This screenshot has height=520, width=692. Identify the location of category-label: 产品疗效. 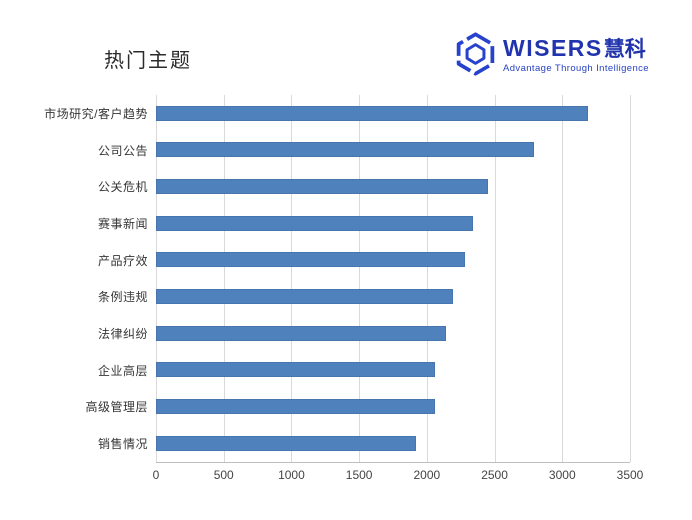
(122, 260).